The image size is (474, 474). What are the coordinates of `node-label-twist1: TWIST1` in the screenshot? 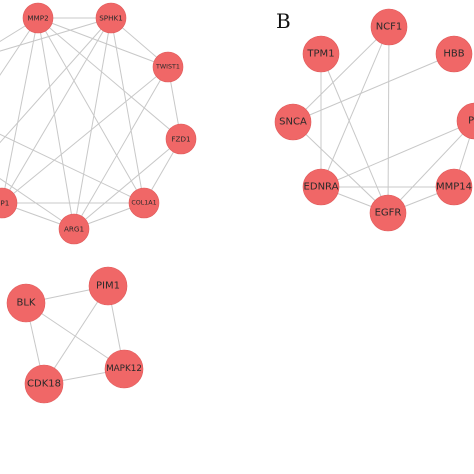 It's located at (167, 67).